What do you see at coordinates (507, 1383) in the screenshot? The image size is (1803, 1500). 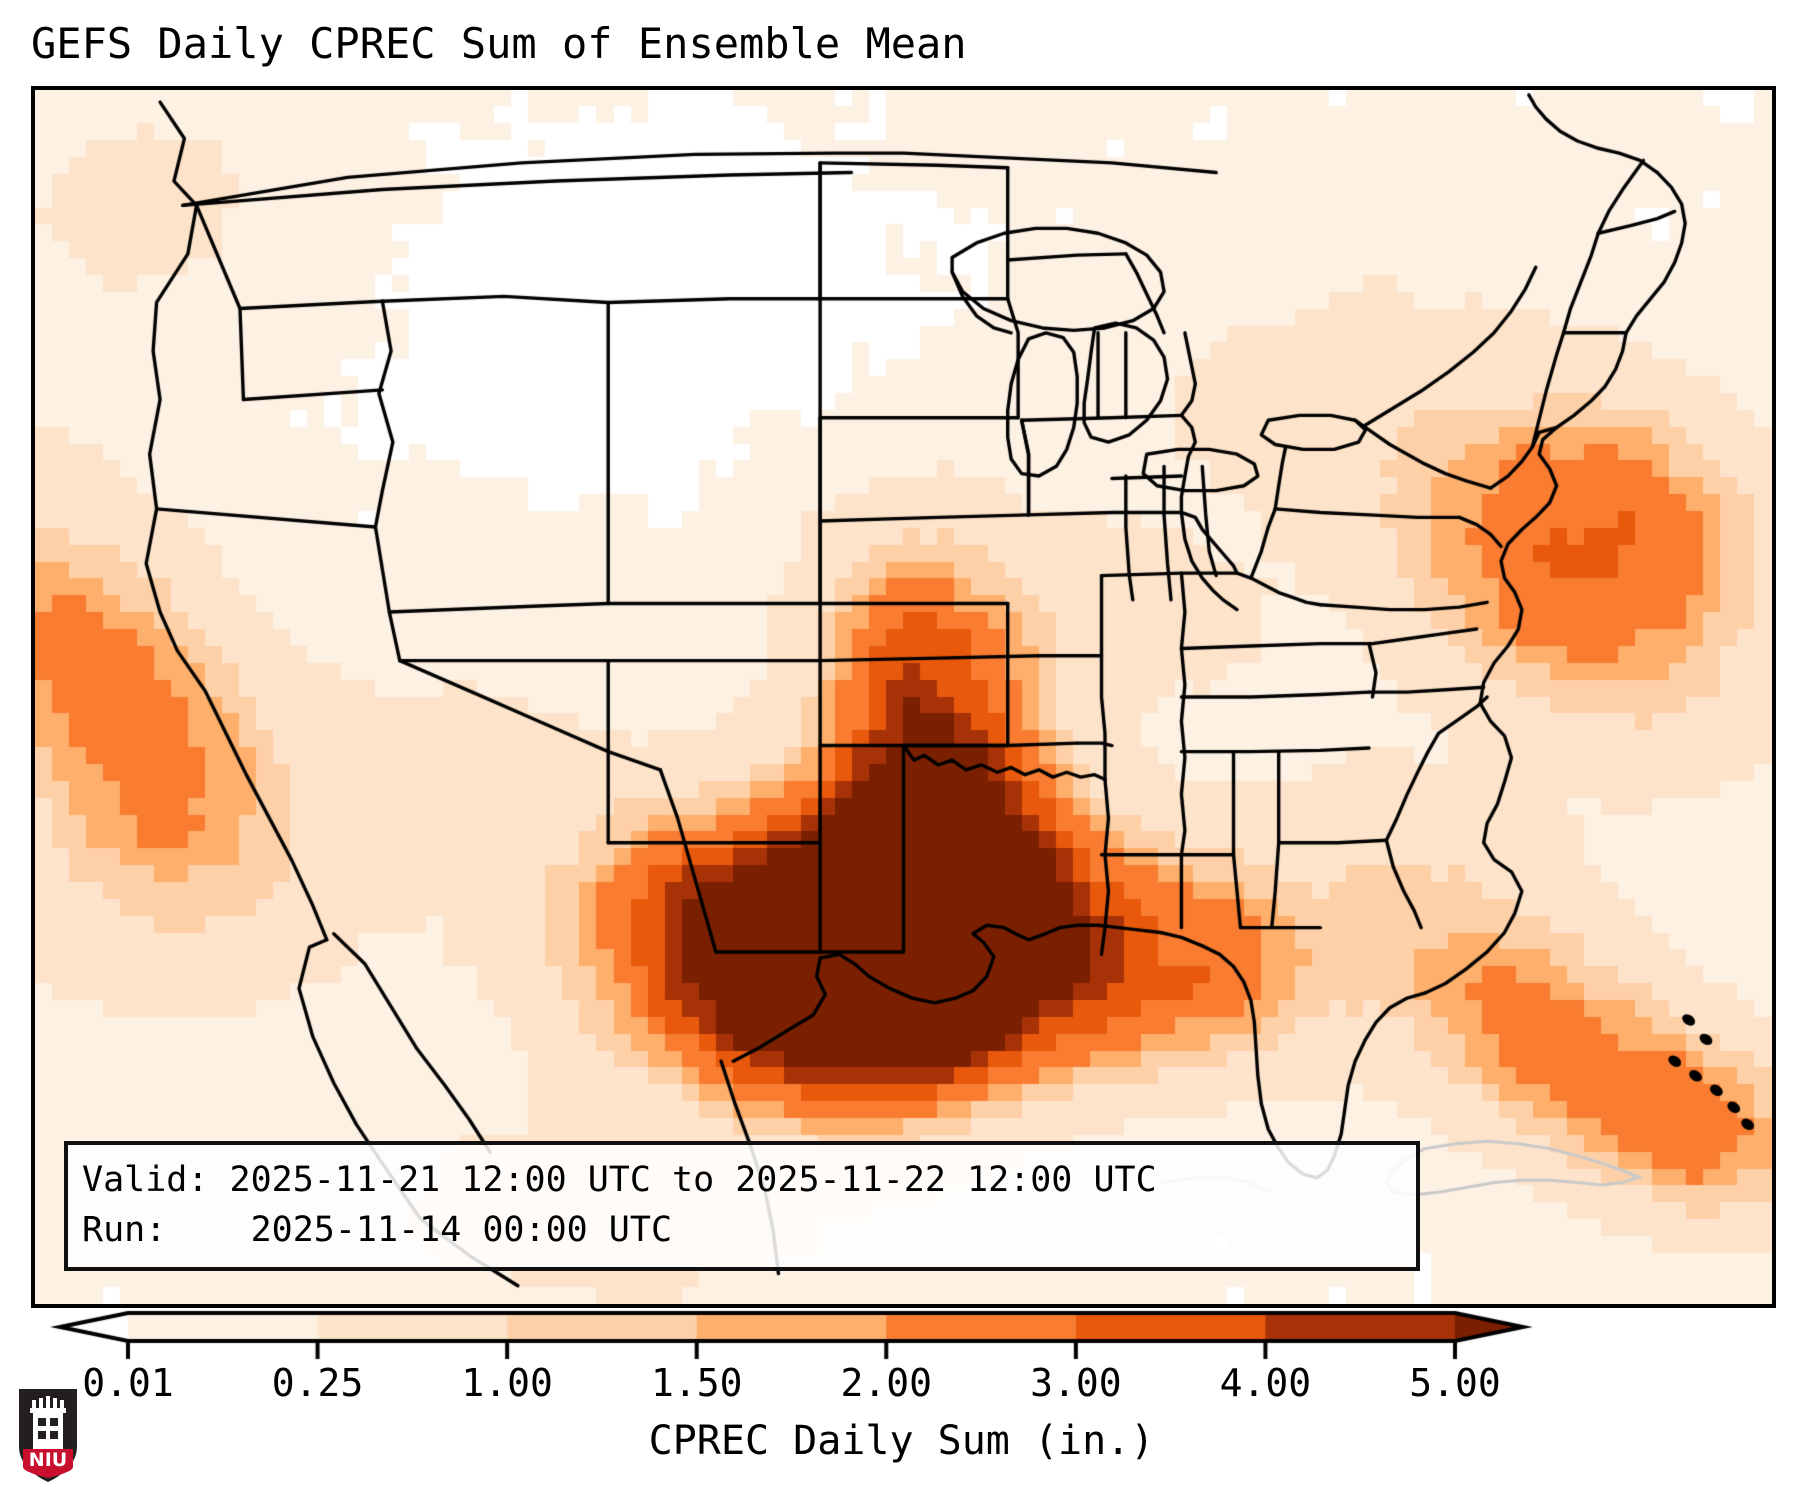 I see `colorbar-tick-1-00: 1.00` at bounding box center [507, 1383].